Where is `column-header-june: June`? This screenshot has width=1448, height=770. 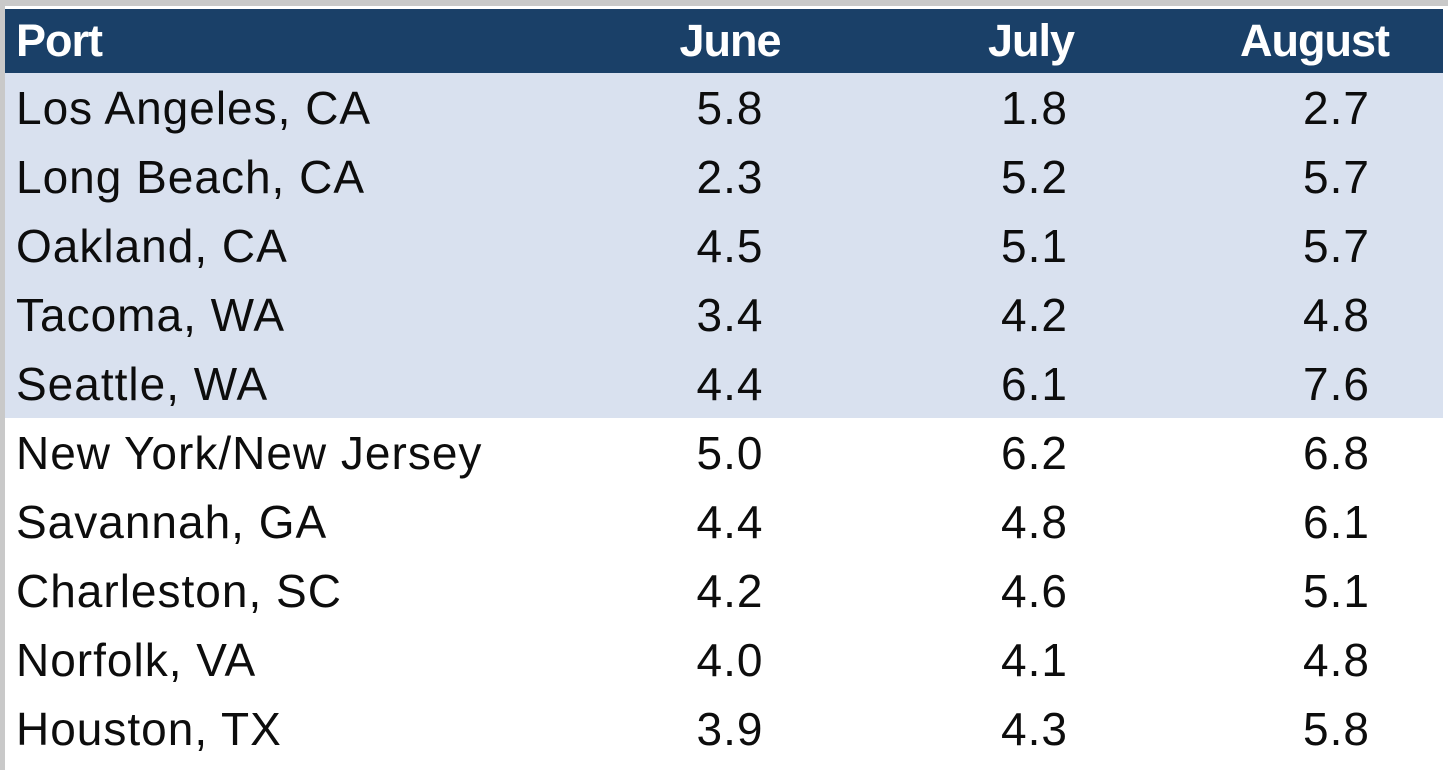
column-header-june: June is located at coordinates (730, 41).